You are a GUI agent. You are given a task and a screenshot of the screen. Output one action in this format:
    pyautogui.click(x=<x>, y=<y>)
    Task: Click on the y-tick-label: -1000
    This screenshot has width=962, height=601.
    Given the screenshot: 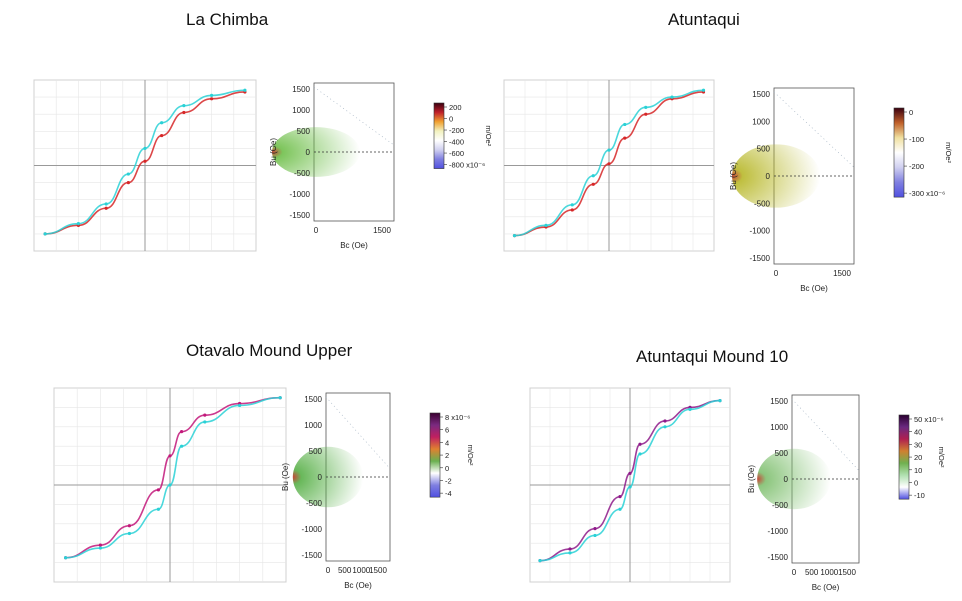 What is the action you would take?
    pyautogui.click(x=778, y=531)
    